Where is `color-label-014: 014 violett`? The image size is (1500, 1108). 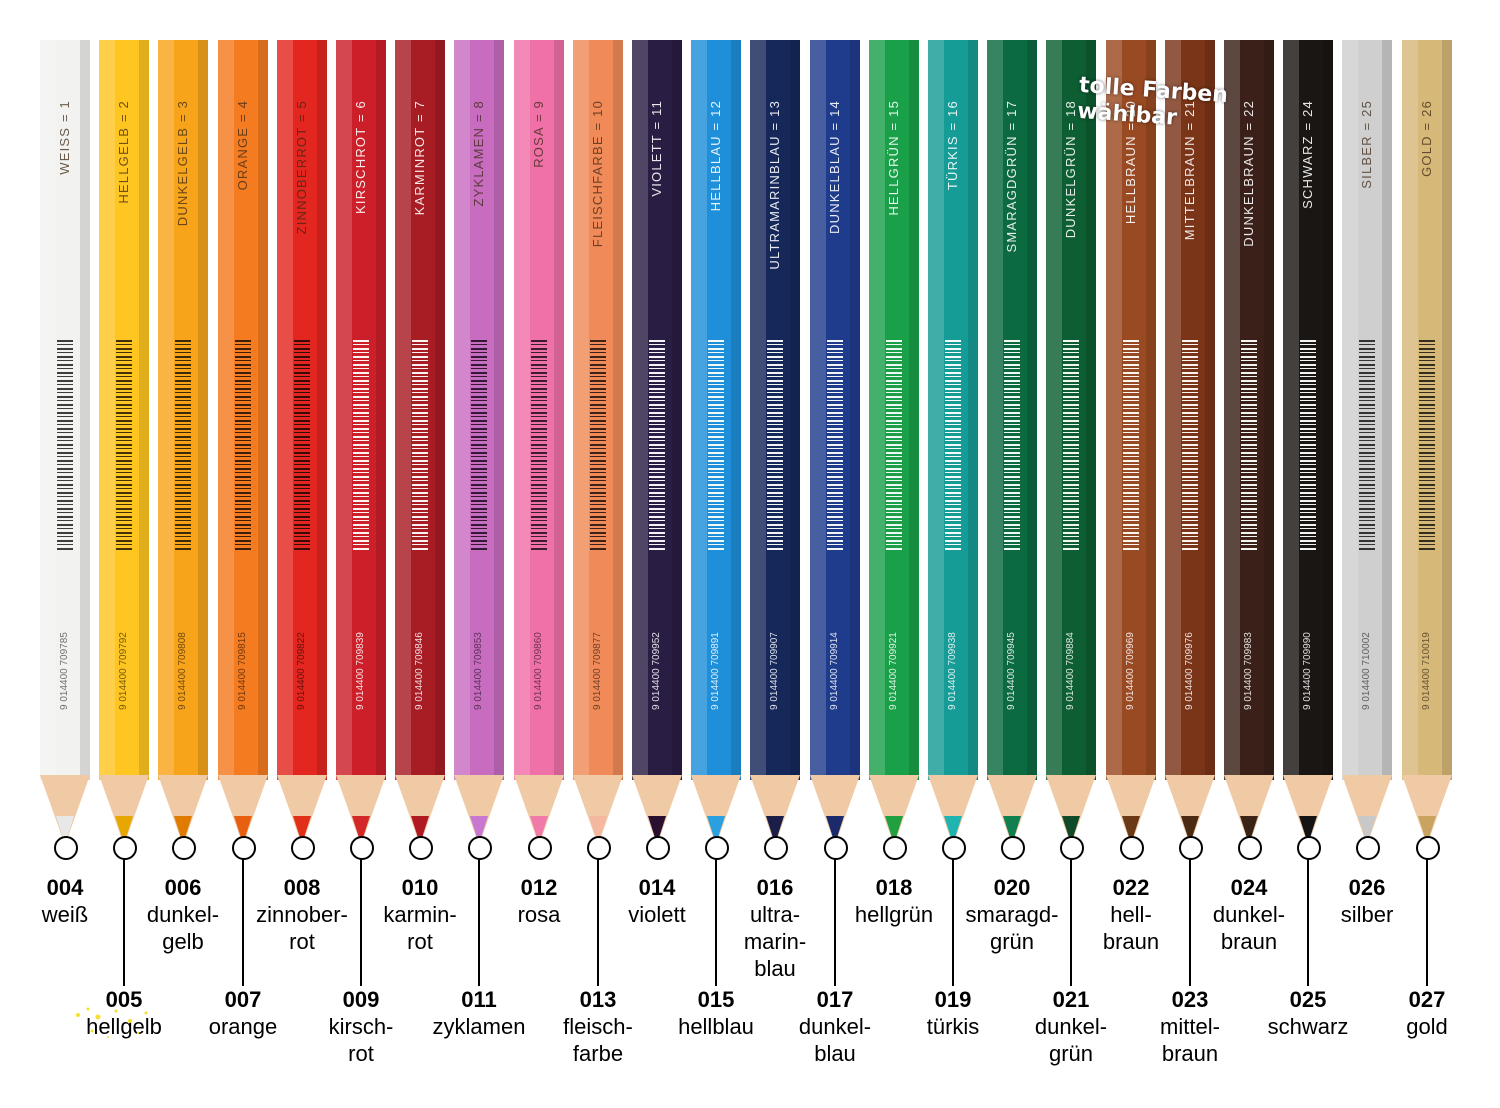 color-label-014: 014 violett is located at coordinates (657, 901).